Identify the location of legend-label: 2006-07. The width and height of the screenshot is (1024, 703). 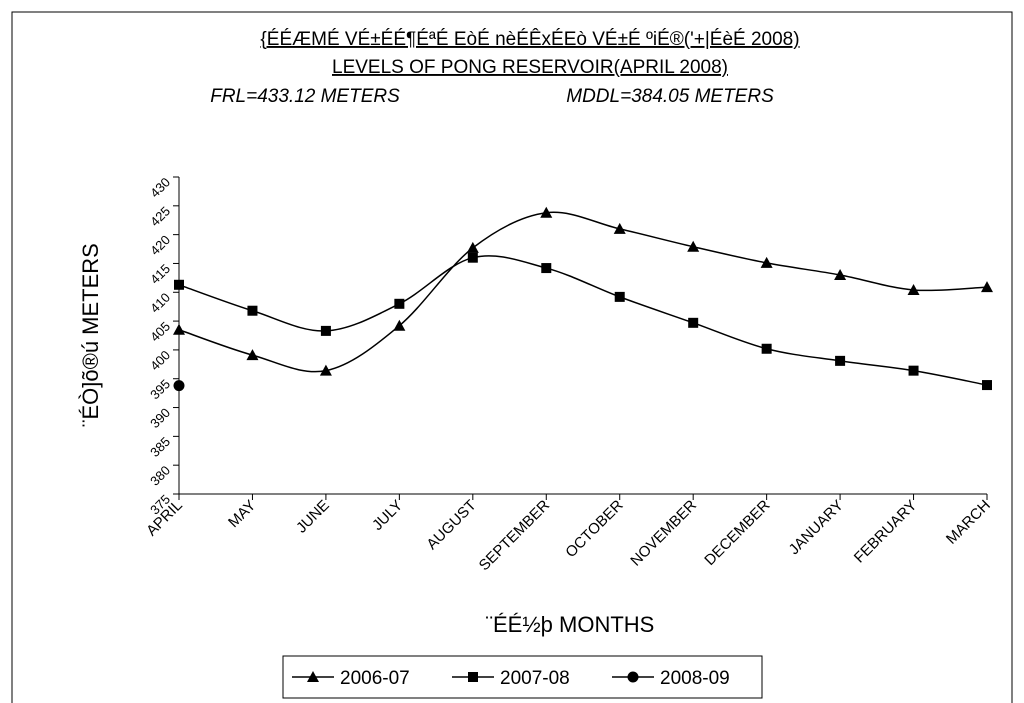
(375, 678).